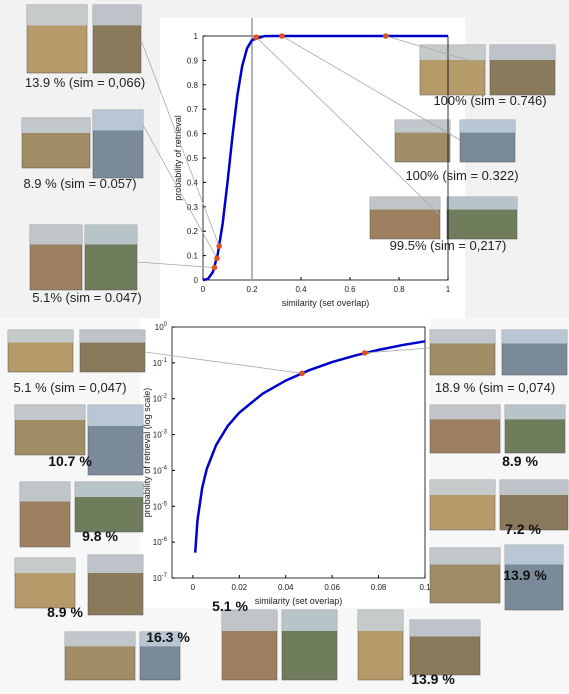  I want to click on y-tick-exponent: -4, so click(165, 468).